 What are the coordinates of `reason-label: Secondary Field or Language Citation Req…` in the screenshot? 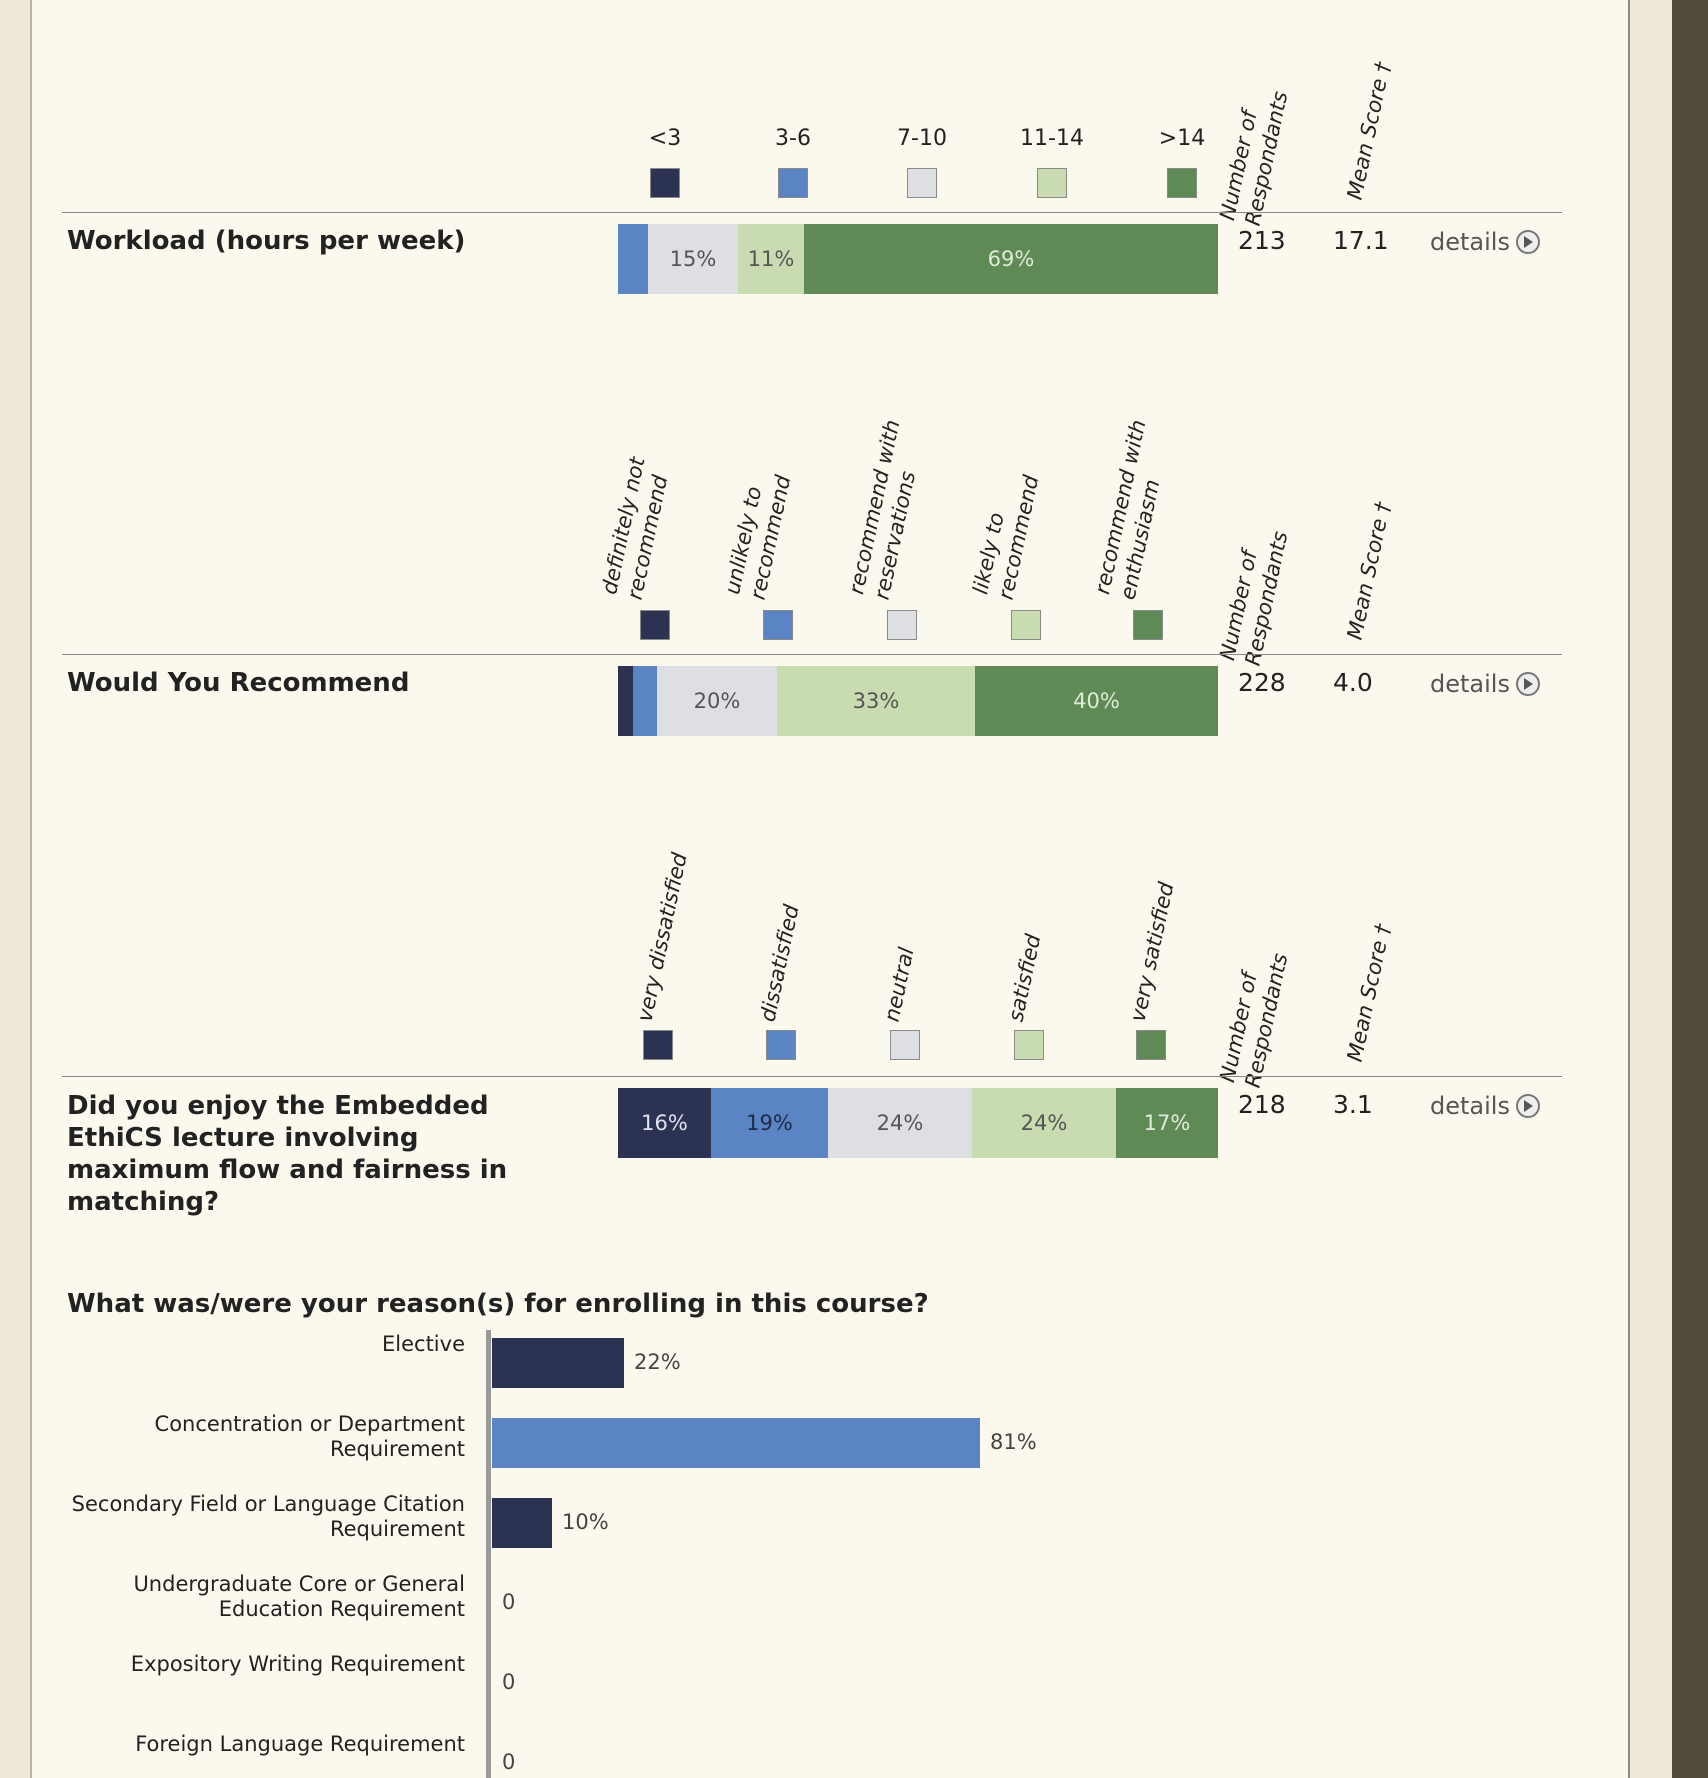 It's located at (268, 1516).